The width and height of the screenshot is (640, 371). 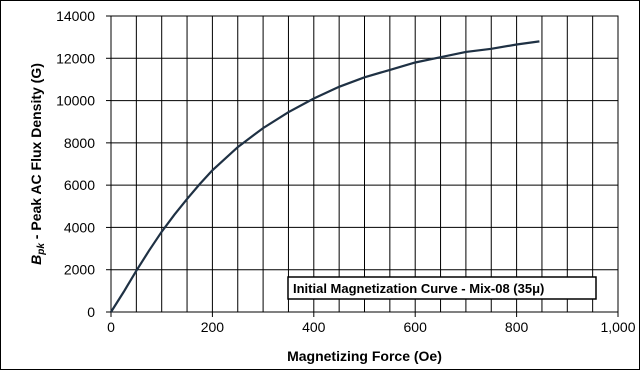 I want to click on x-tick-label: 1,000, so click(x=617, y=327).